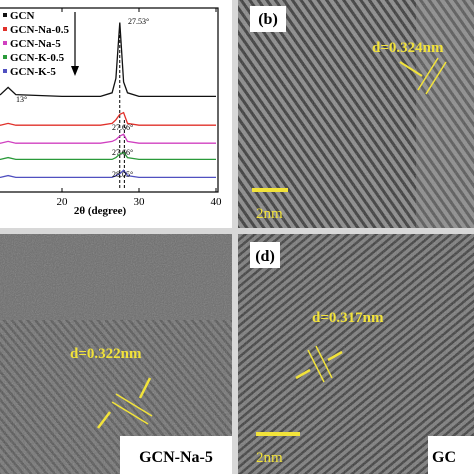  Describe the element at coordinates (35, 44) in the screenshot. I see `legend-label: GCN-Na-5` at that location.